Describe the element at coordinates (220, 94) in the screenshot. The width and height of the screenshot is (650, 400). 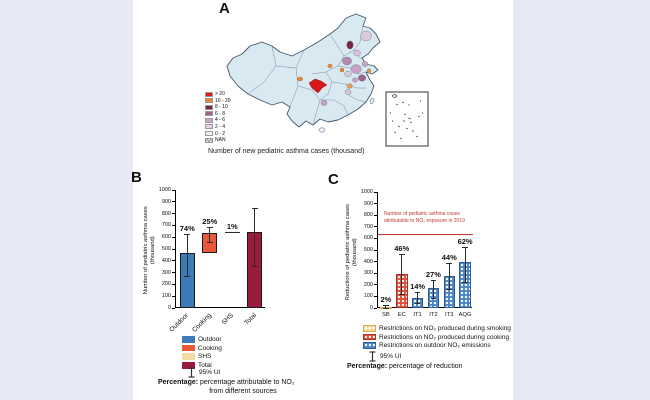
I see `legend-label: > 20` at that location.